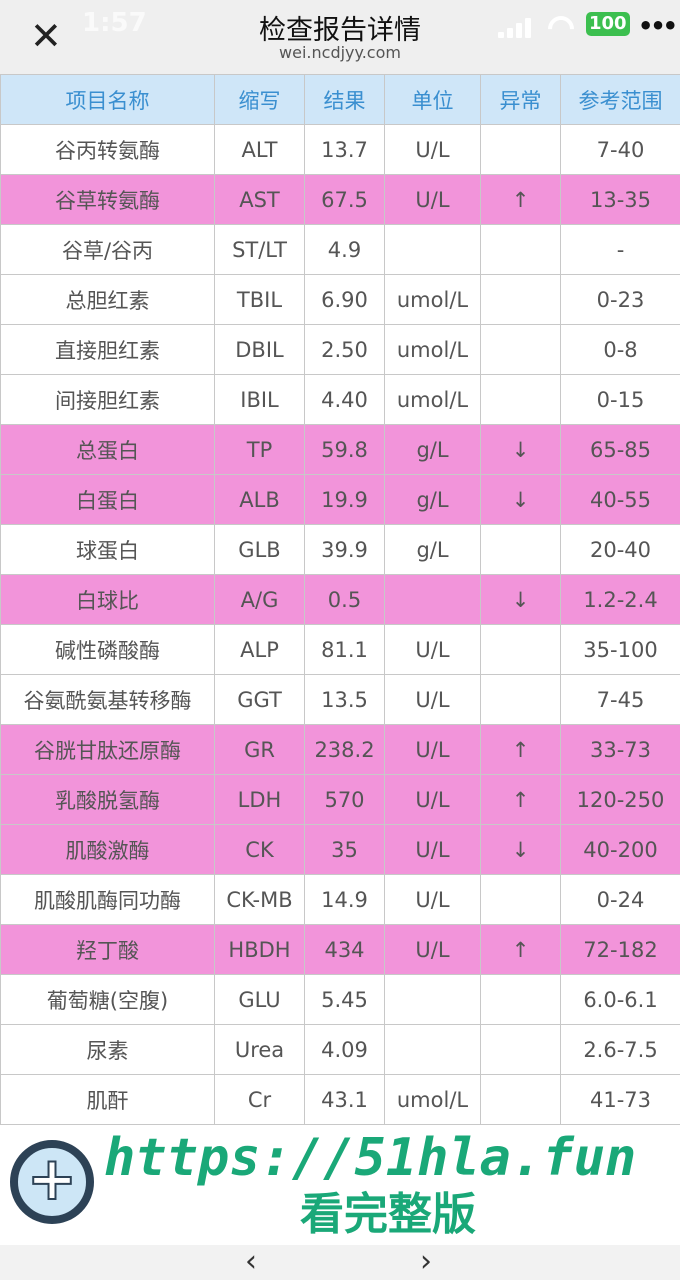  I want to click on cell-result: 35, so click(344, 849).